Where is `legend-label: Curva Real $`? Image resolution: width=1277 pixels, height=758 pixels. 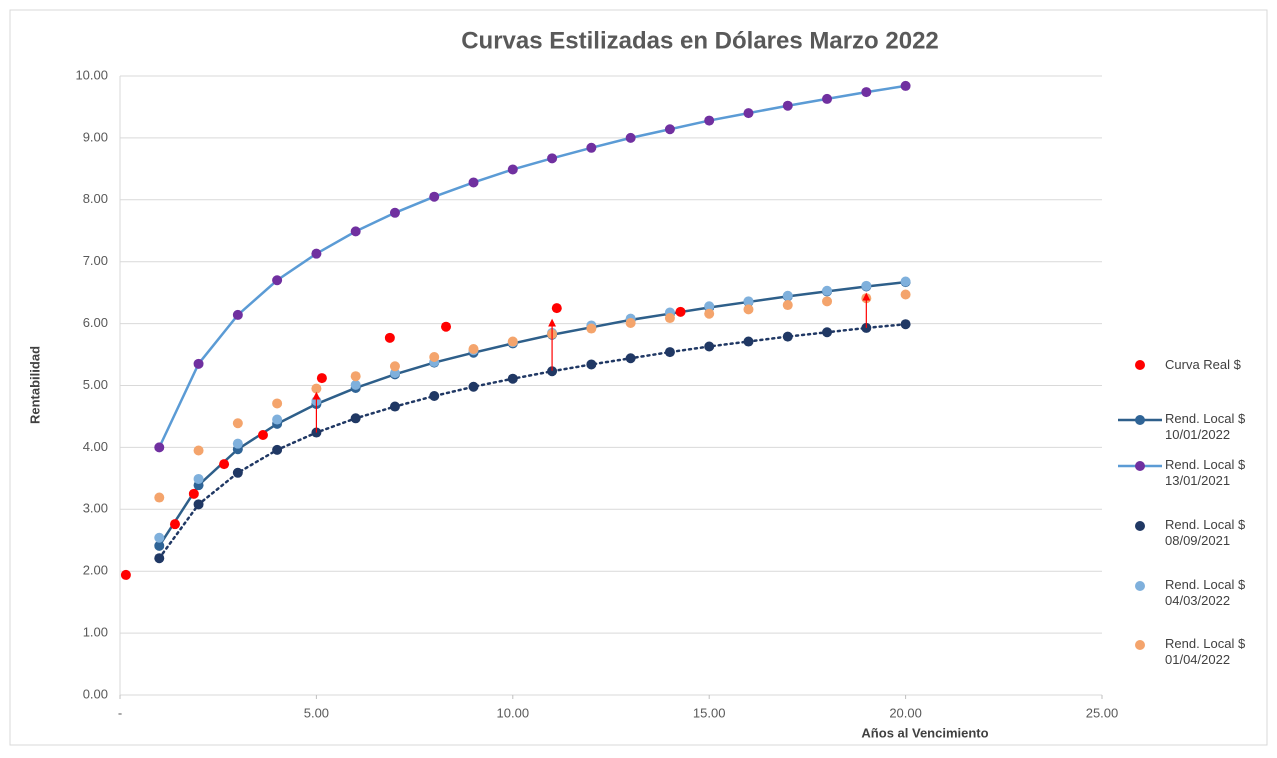
legend-label: Curva Real $ is located at coordinates (1203, 364).